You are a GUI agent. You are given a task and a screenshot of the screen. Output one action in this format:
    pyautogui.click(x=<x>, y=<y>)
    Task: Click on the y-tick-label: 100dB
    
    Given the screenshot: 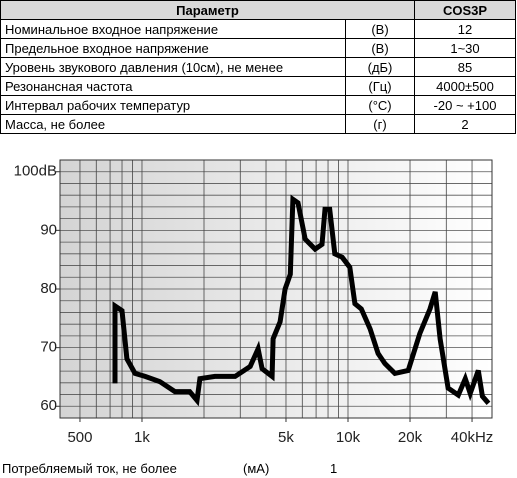 What is the action you would take?
    pyautogui.click(x=35, y=171)
    